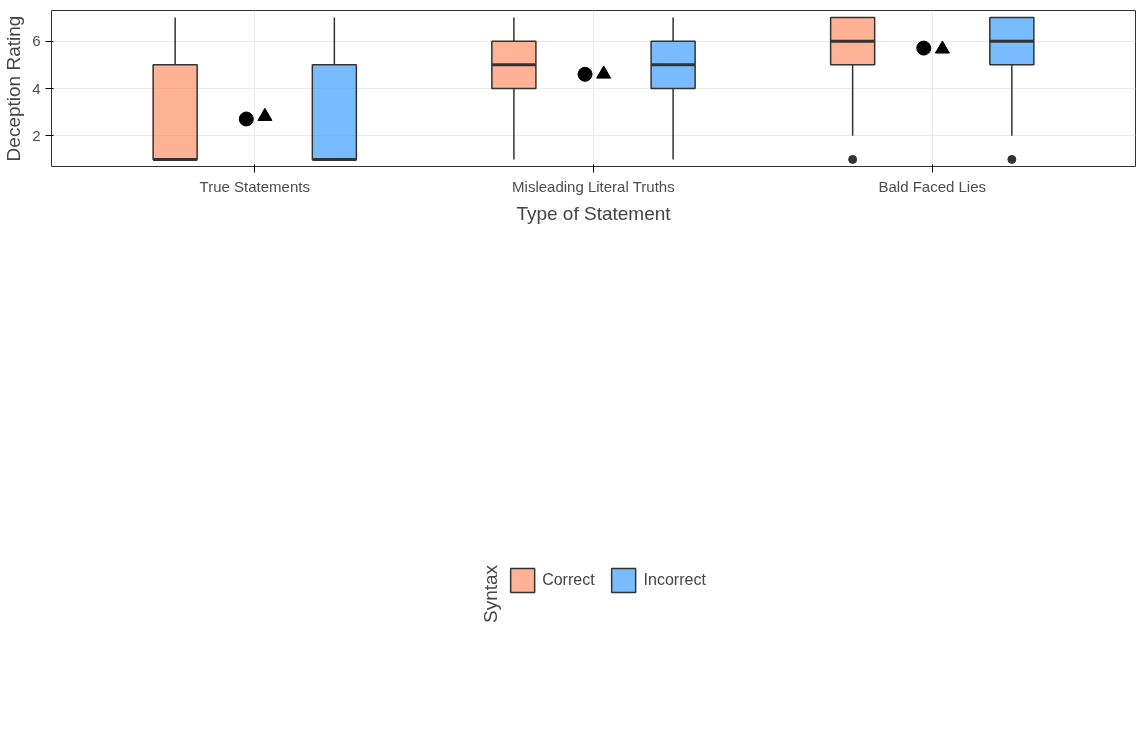 The height and width of the screenshot is (736, 1141). Describe the element at coordinates (36, 41) in the screenshot. I see `y-tick-label: 6` at that location.